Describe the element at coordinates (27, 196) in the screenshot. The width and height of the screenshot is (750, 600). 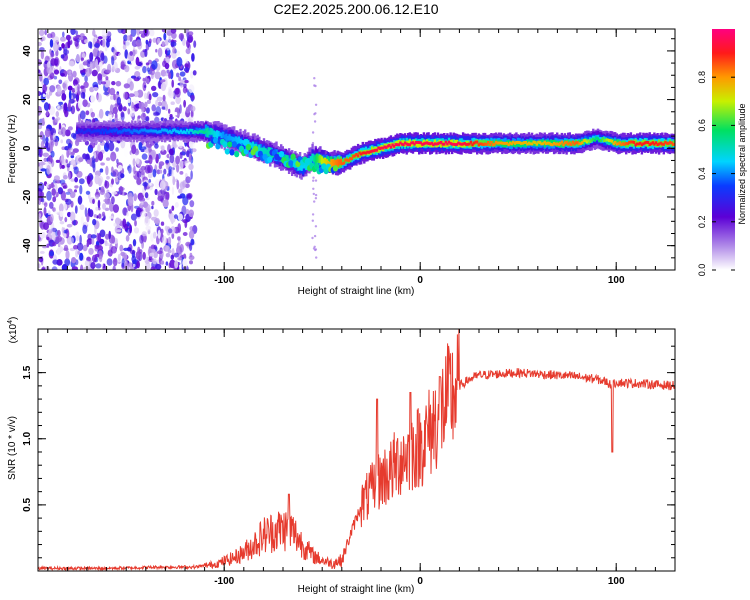
I see `y-tick-label: -20` at that location.